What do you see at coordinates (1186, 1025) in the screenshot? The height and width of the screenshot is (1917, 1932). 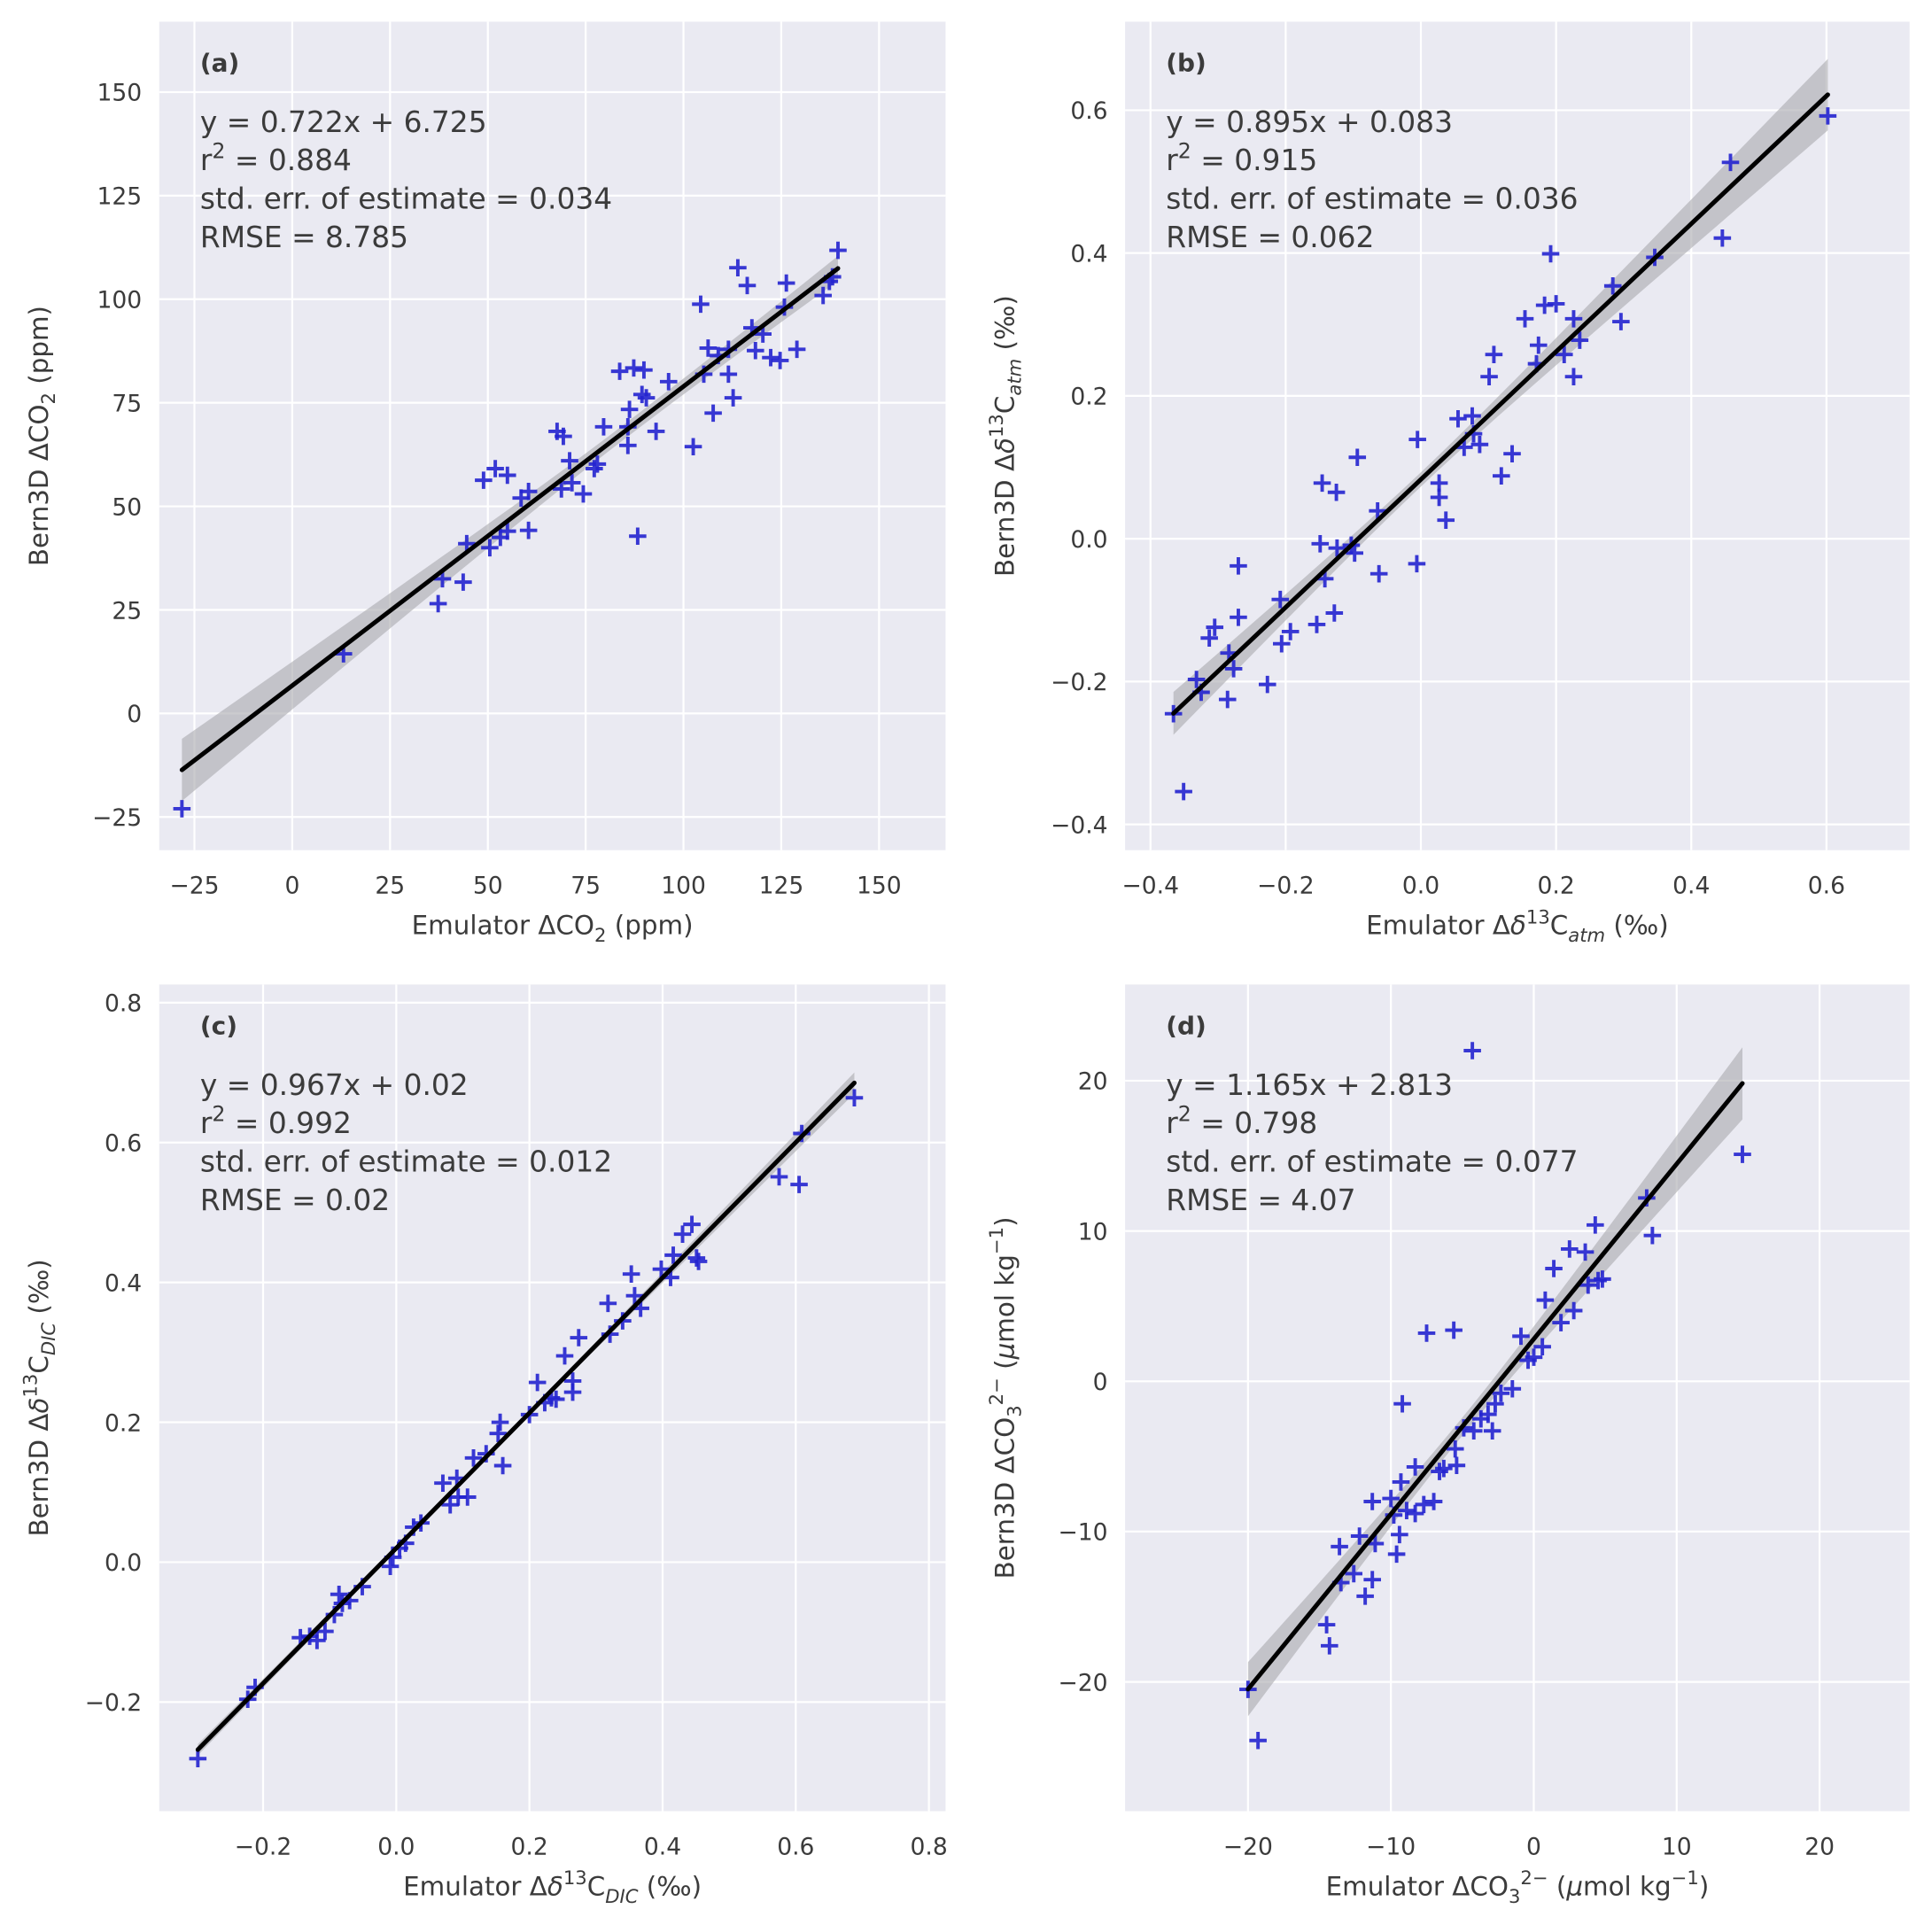 I see `panel-label: (d)` at bounding box center [1186, 1025].